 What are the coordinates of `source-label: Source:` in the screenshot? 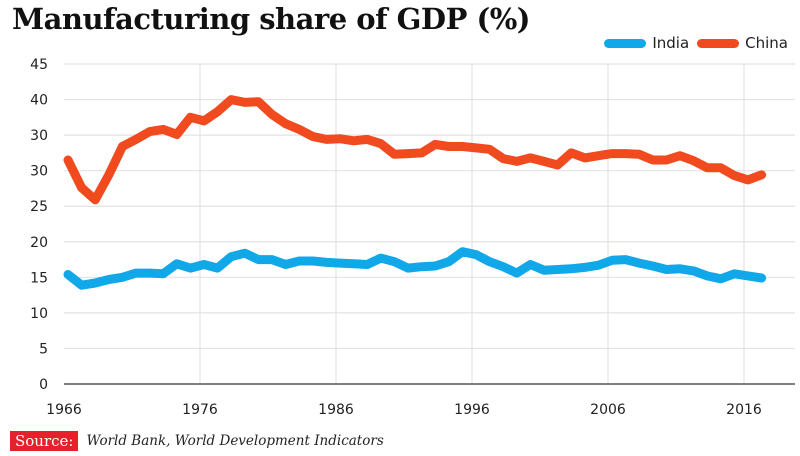 It's located at (44, 441).